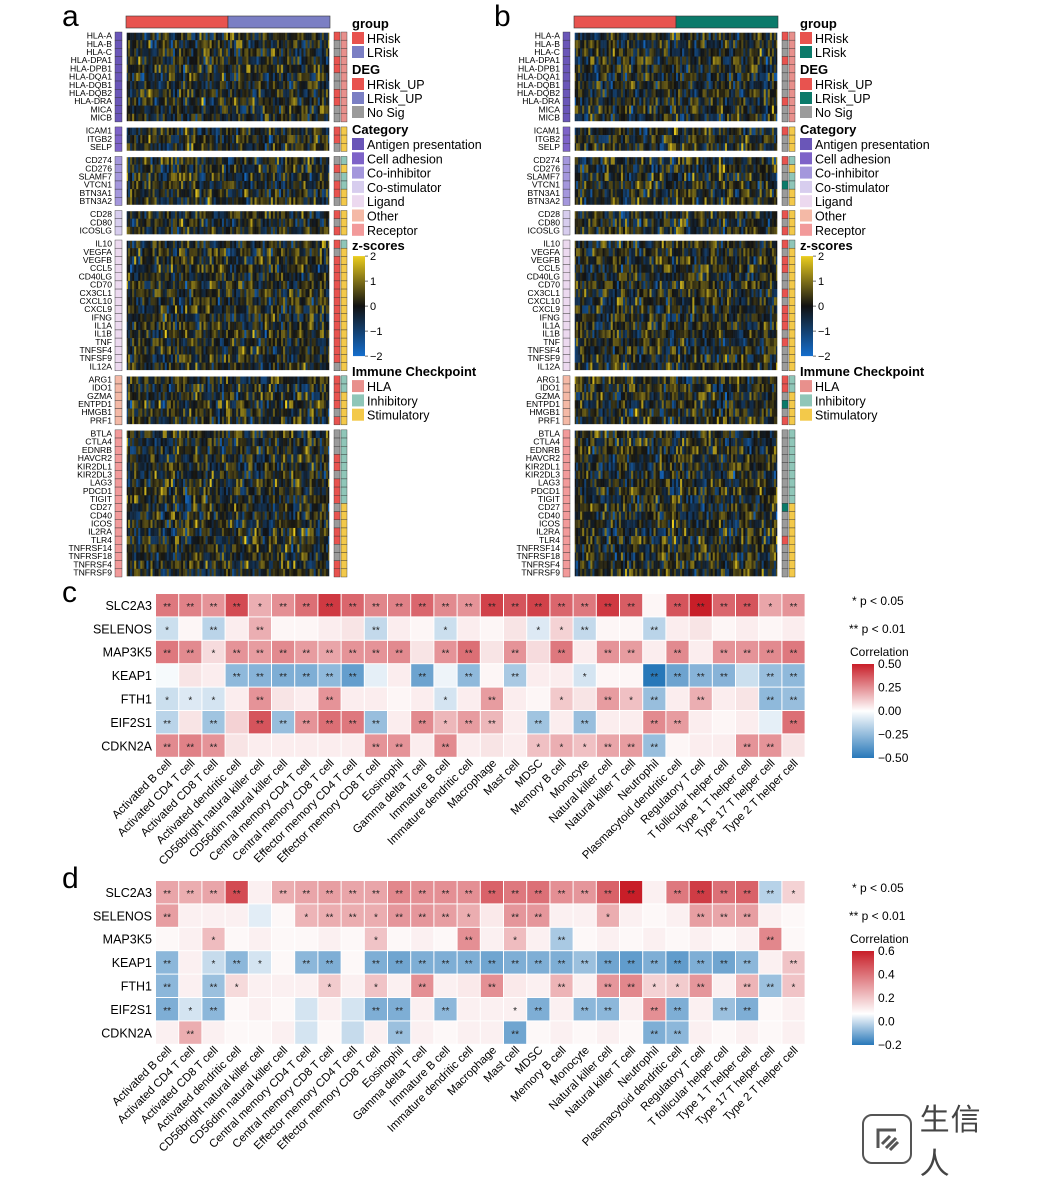 Image resolution: width=1048 pixels, height=1183 pixels. Describe the element at coordinates (96, 301) in the screenshot. I see `gene-label: CXCL10` at that location.